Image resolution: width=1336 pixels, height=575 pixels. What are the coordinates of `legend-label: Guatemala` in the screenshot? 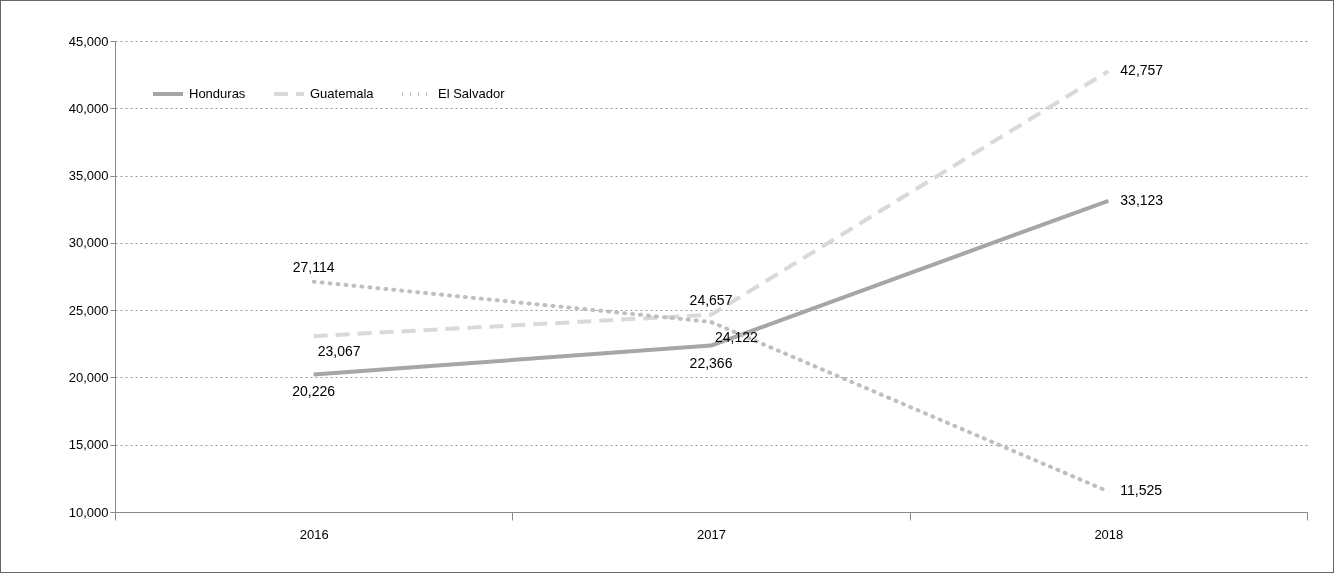 It's located at (342, 93).